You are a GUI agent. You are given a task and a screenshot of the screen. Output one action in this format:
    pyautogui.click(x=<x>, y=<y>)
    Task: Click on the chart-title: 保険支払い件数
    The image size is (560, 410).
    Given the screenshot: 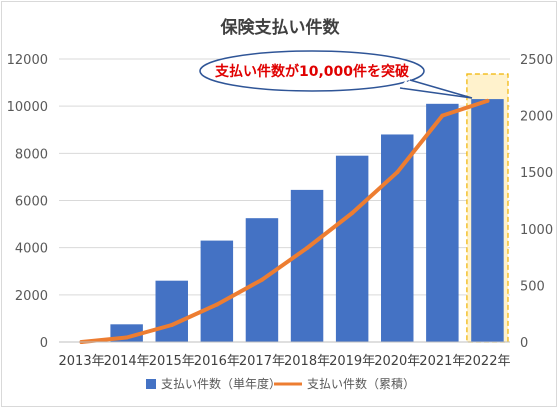 What is the action you would take?
    pyautogui.click(x=280, y=27)
    